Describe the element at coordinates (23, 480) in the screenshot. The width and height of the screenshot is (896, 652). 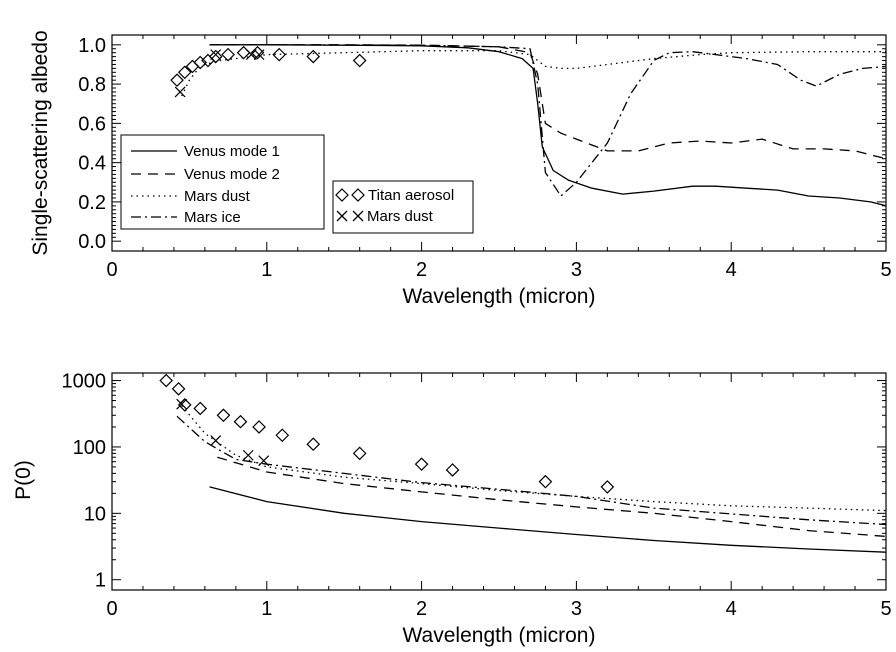
I see `phase-function-y-axis-title: P(0)` at that location.